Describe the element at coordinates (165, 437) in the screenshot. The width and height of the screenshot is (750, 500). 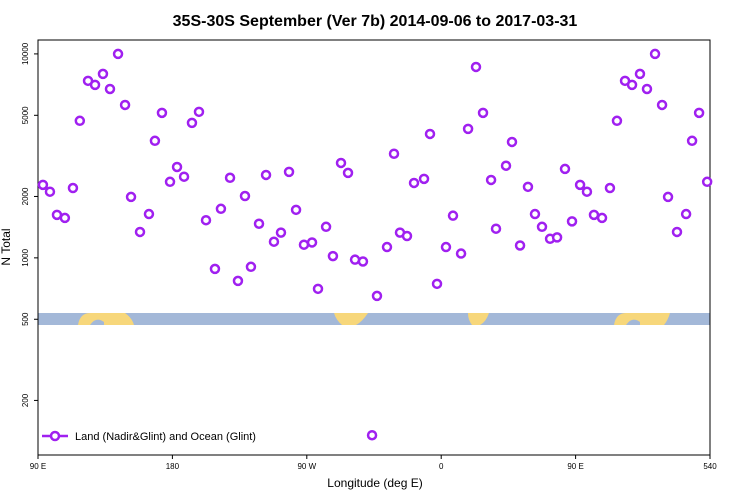
I see `legend-label: Land (Nadir&Glint) and Ocean (Glint)` at that location.